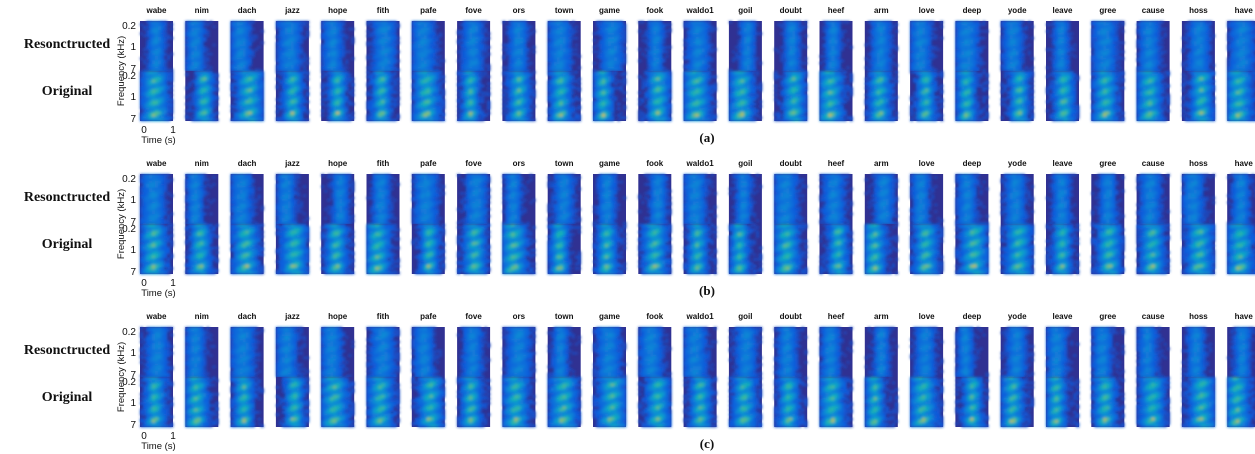 This screenshot has height=454, width=1255. Describe the element at coordinates (564, 10) in the screenshot. I see `word-label: town` at that location.